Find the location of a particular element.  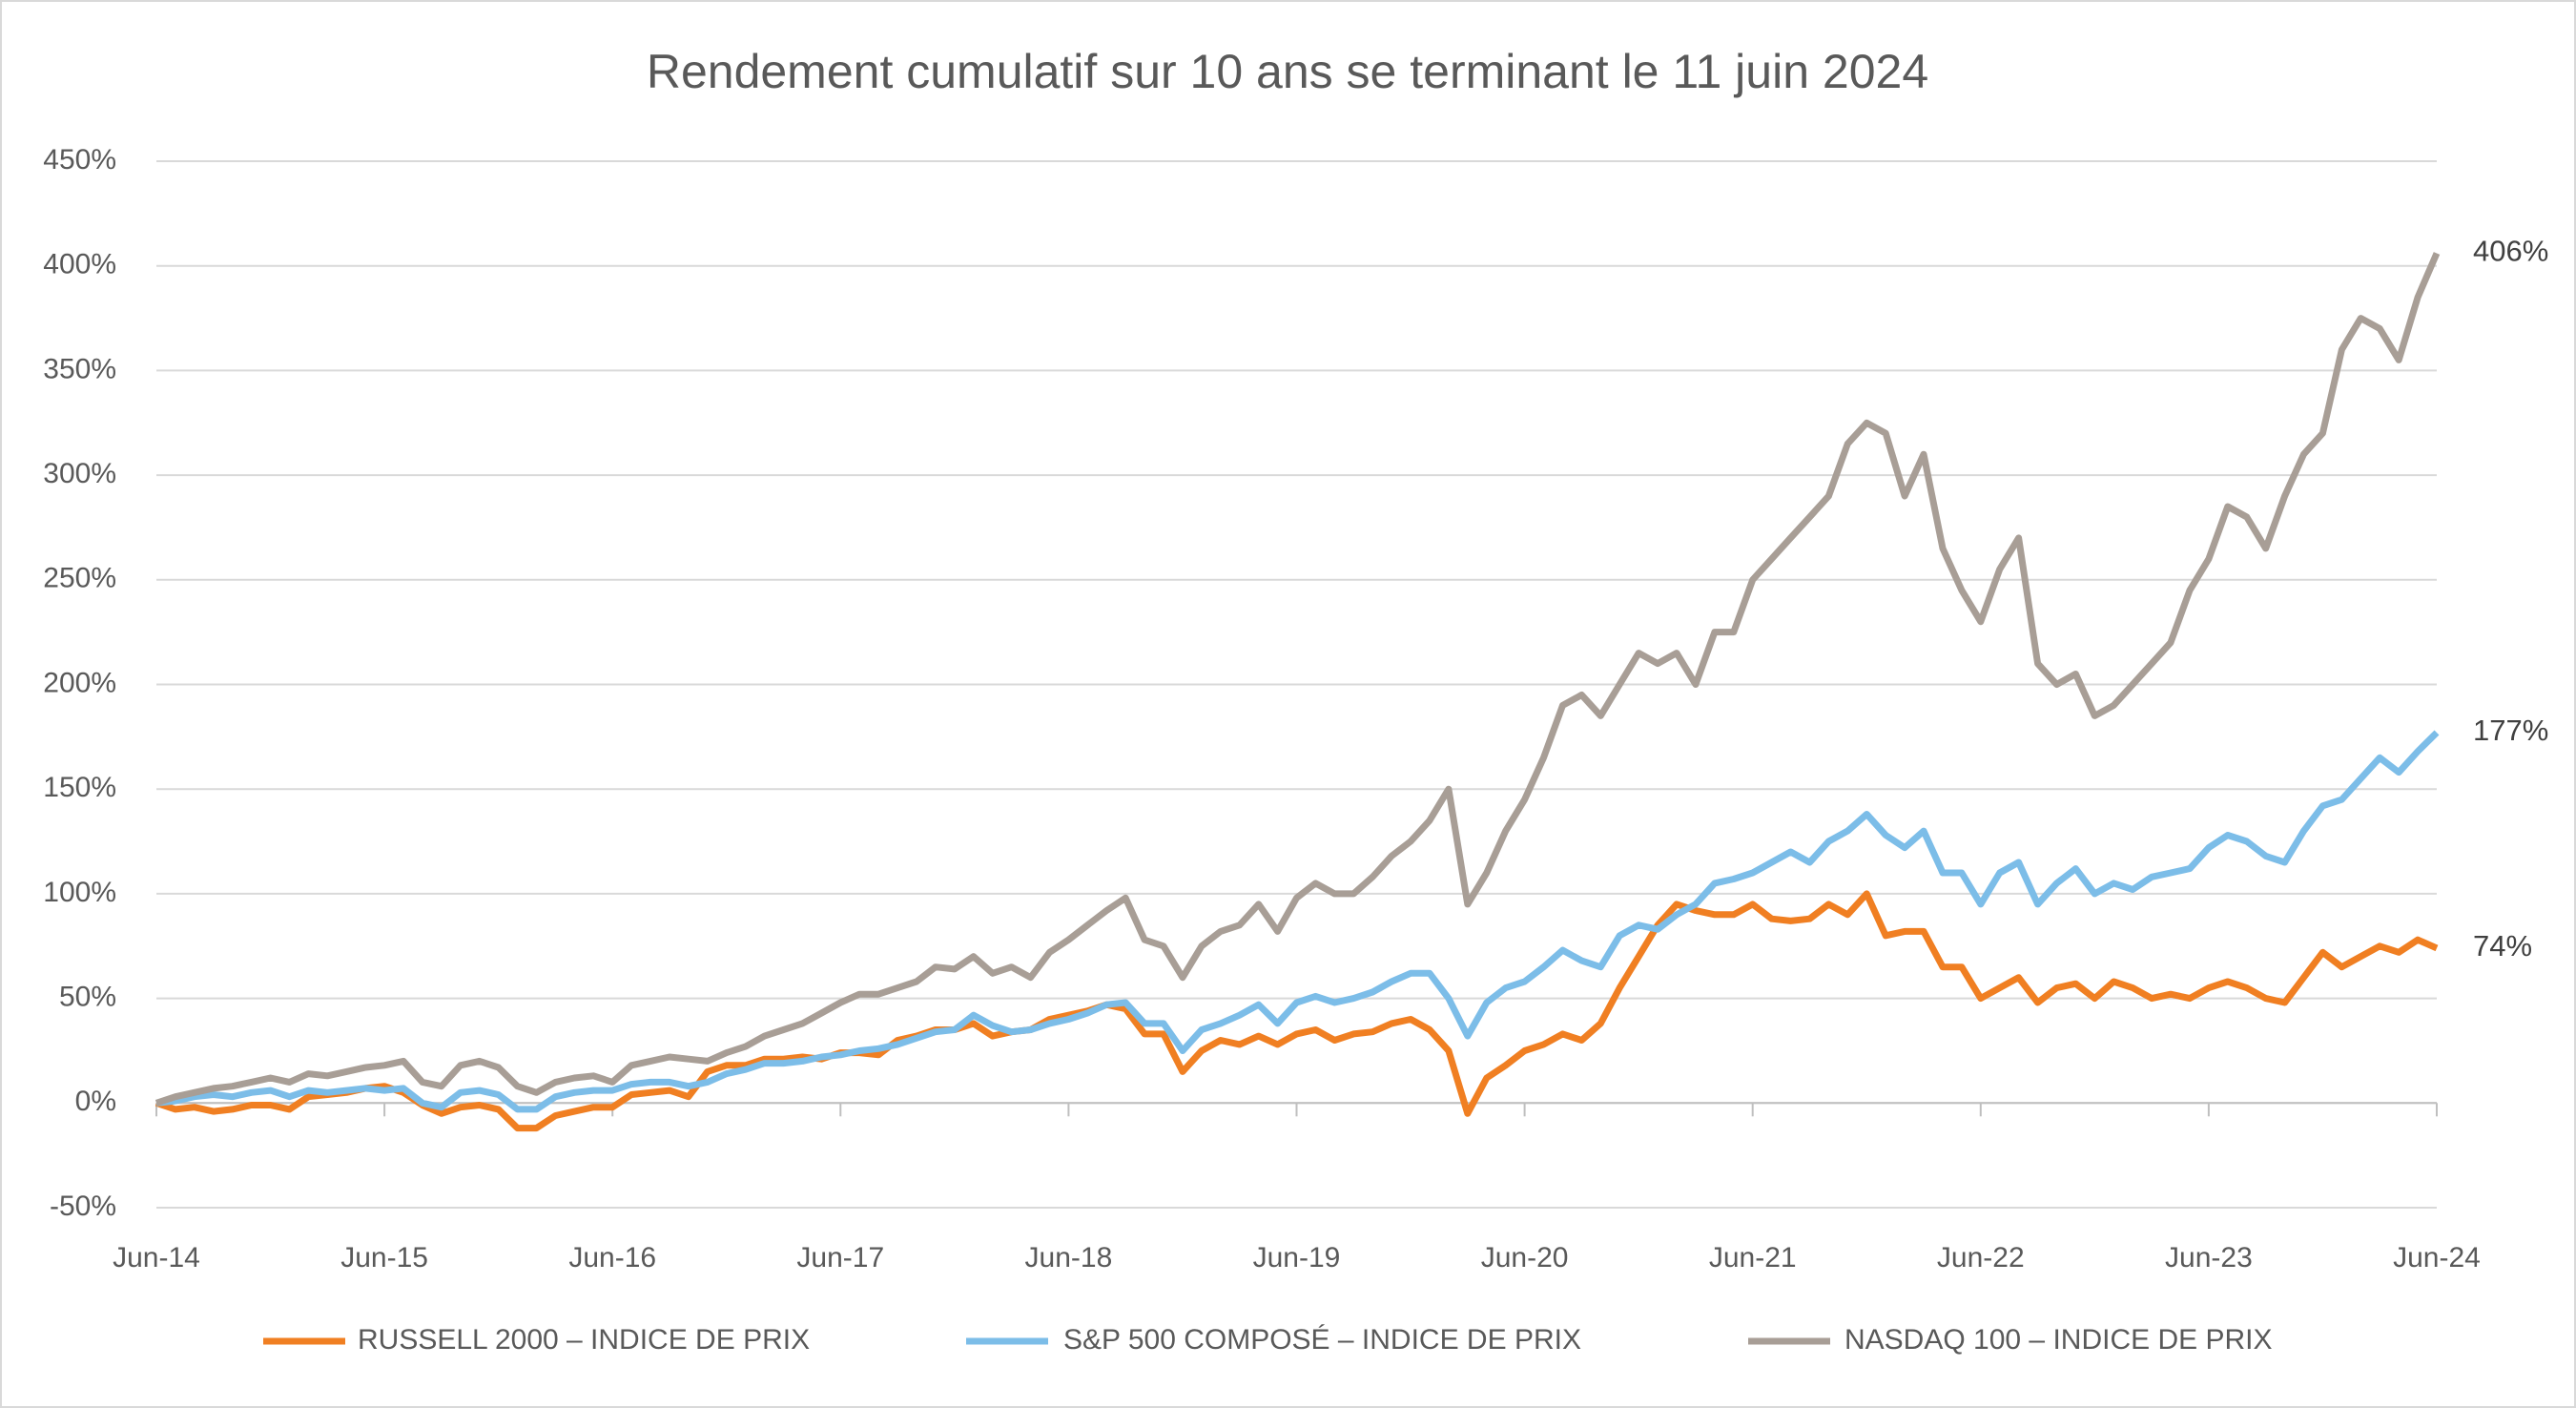

x-tick-label: Jun-15 is located at coordinates (384, 1257).